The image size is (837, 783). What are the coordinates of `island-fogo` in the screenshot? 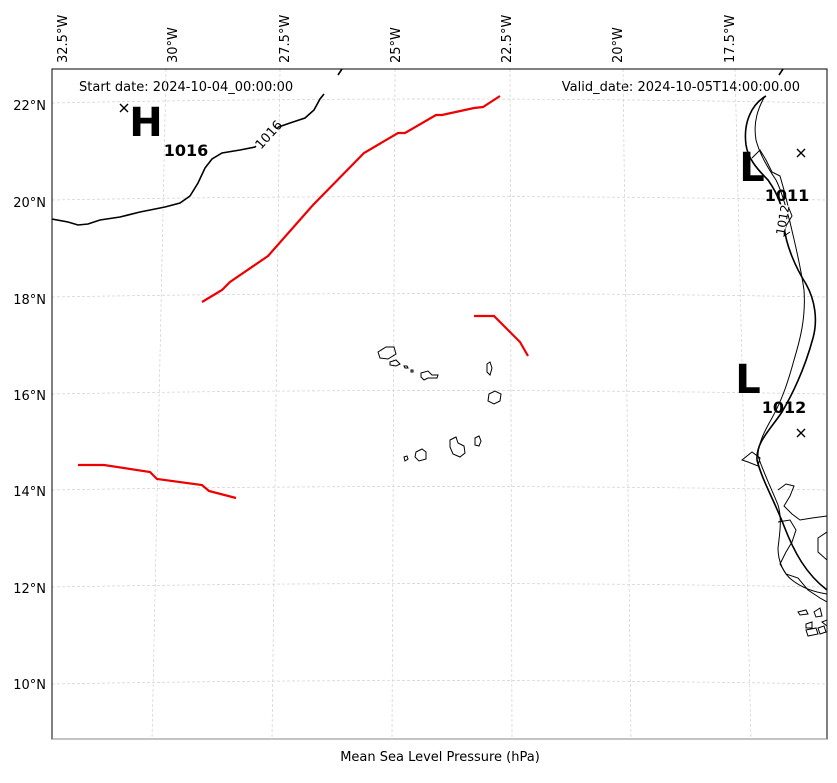 It's located at (420, 455).